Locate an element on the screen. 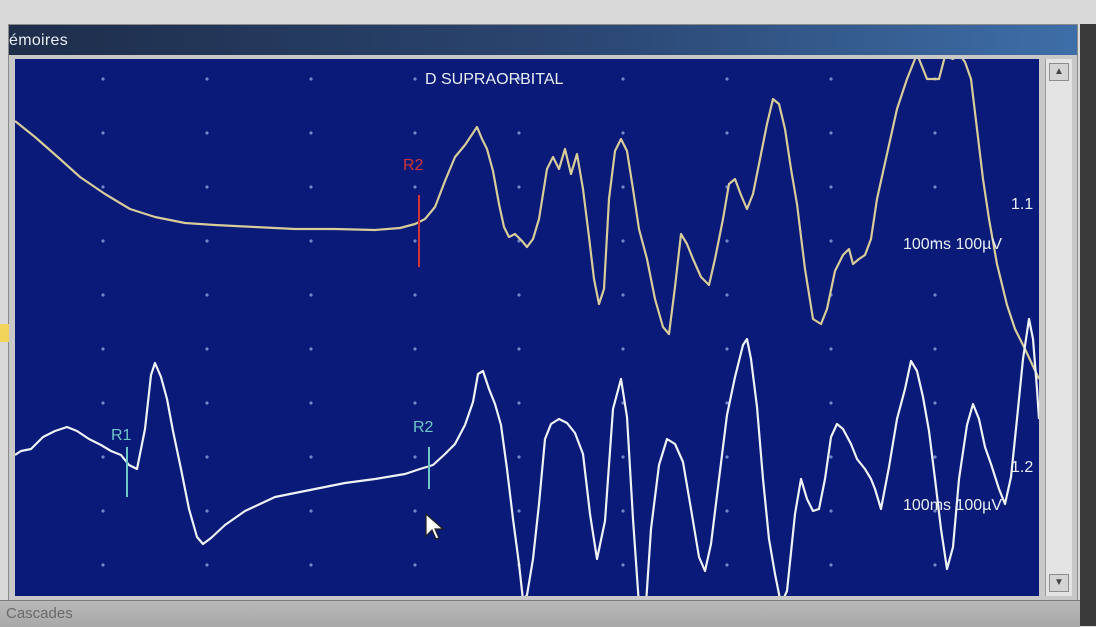 The image size is (1096, 627). trace-1-label: 1.1 is located at coordinates (1022, 204).